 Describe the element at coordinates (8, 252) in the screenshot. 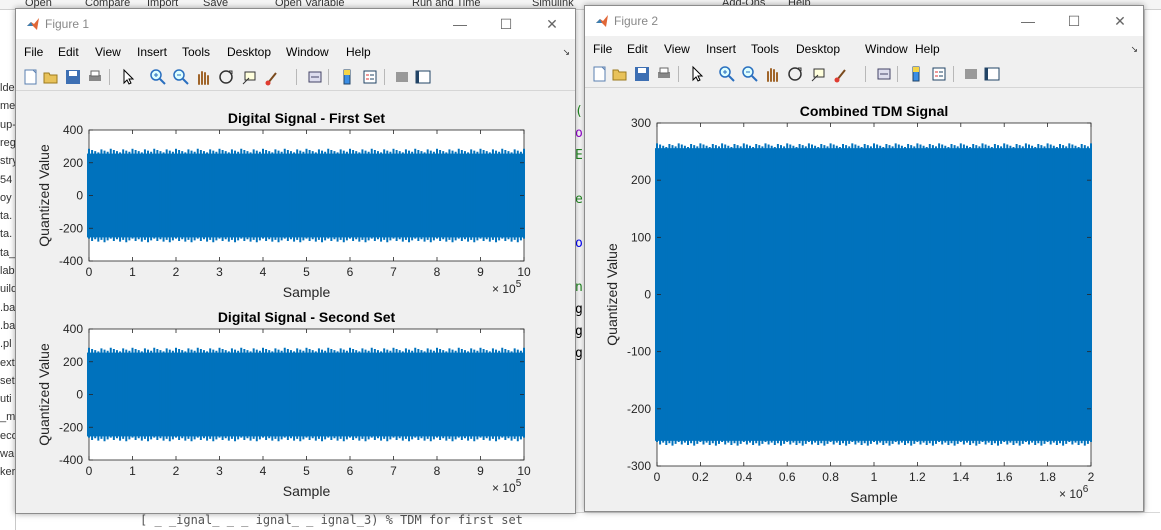

I see `folder-item: ta_` at that location.